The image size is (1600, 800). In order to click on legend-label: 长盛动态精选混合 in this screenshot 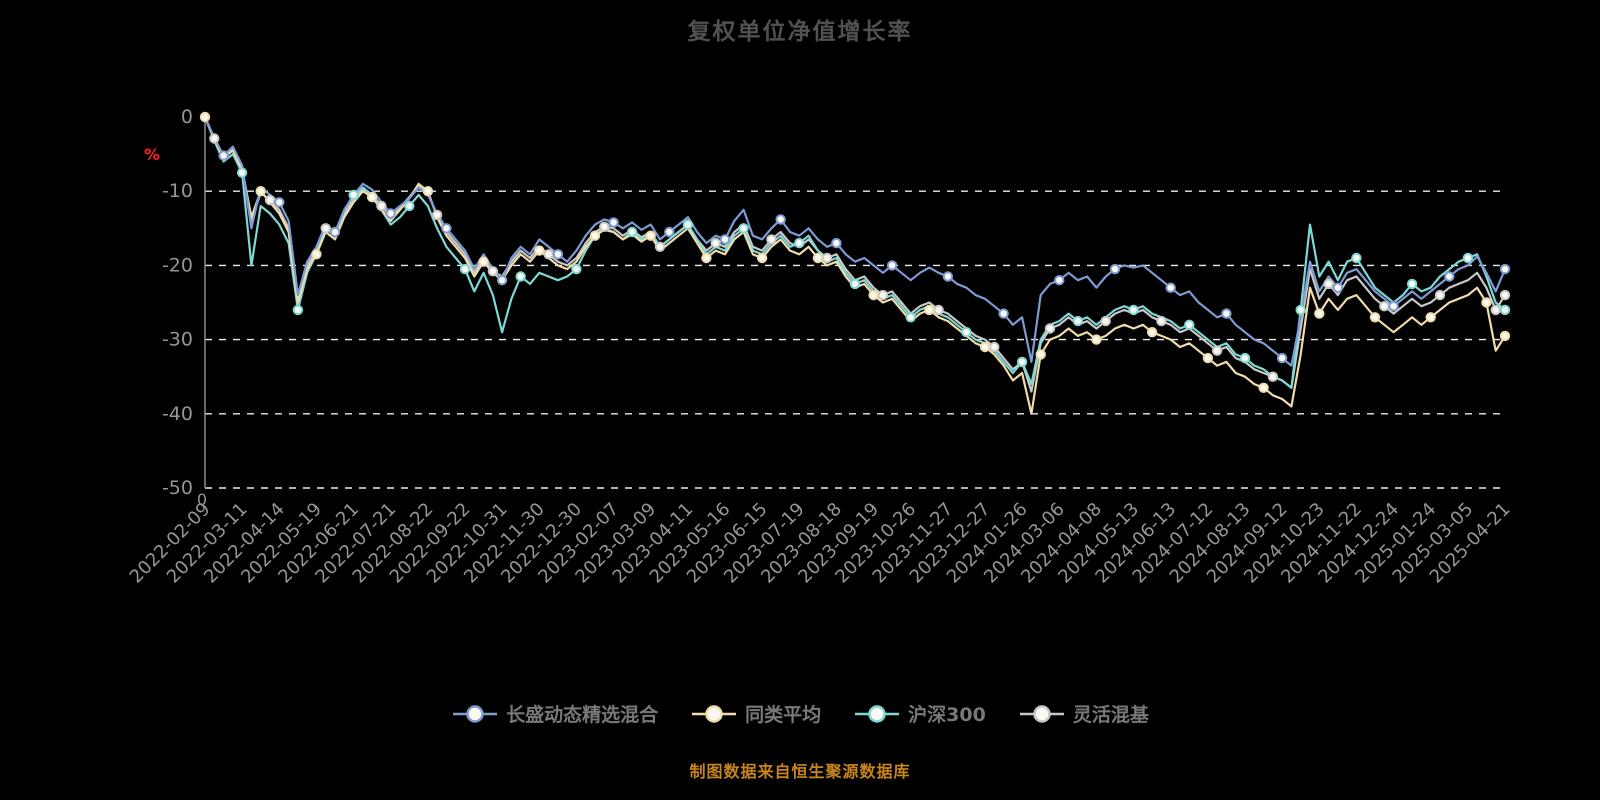, I will do `click(582, 715)`.